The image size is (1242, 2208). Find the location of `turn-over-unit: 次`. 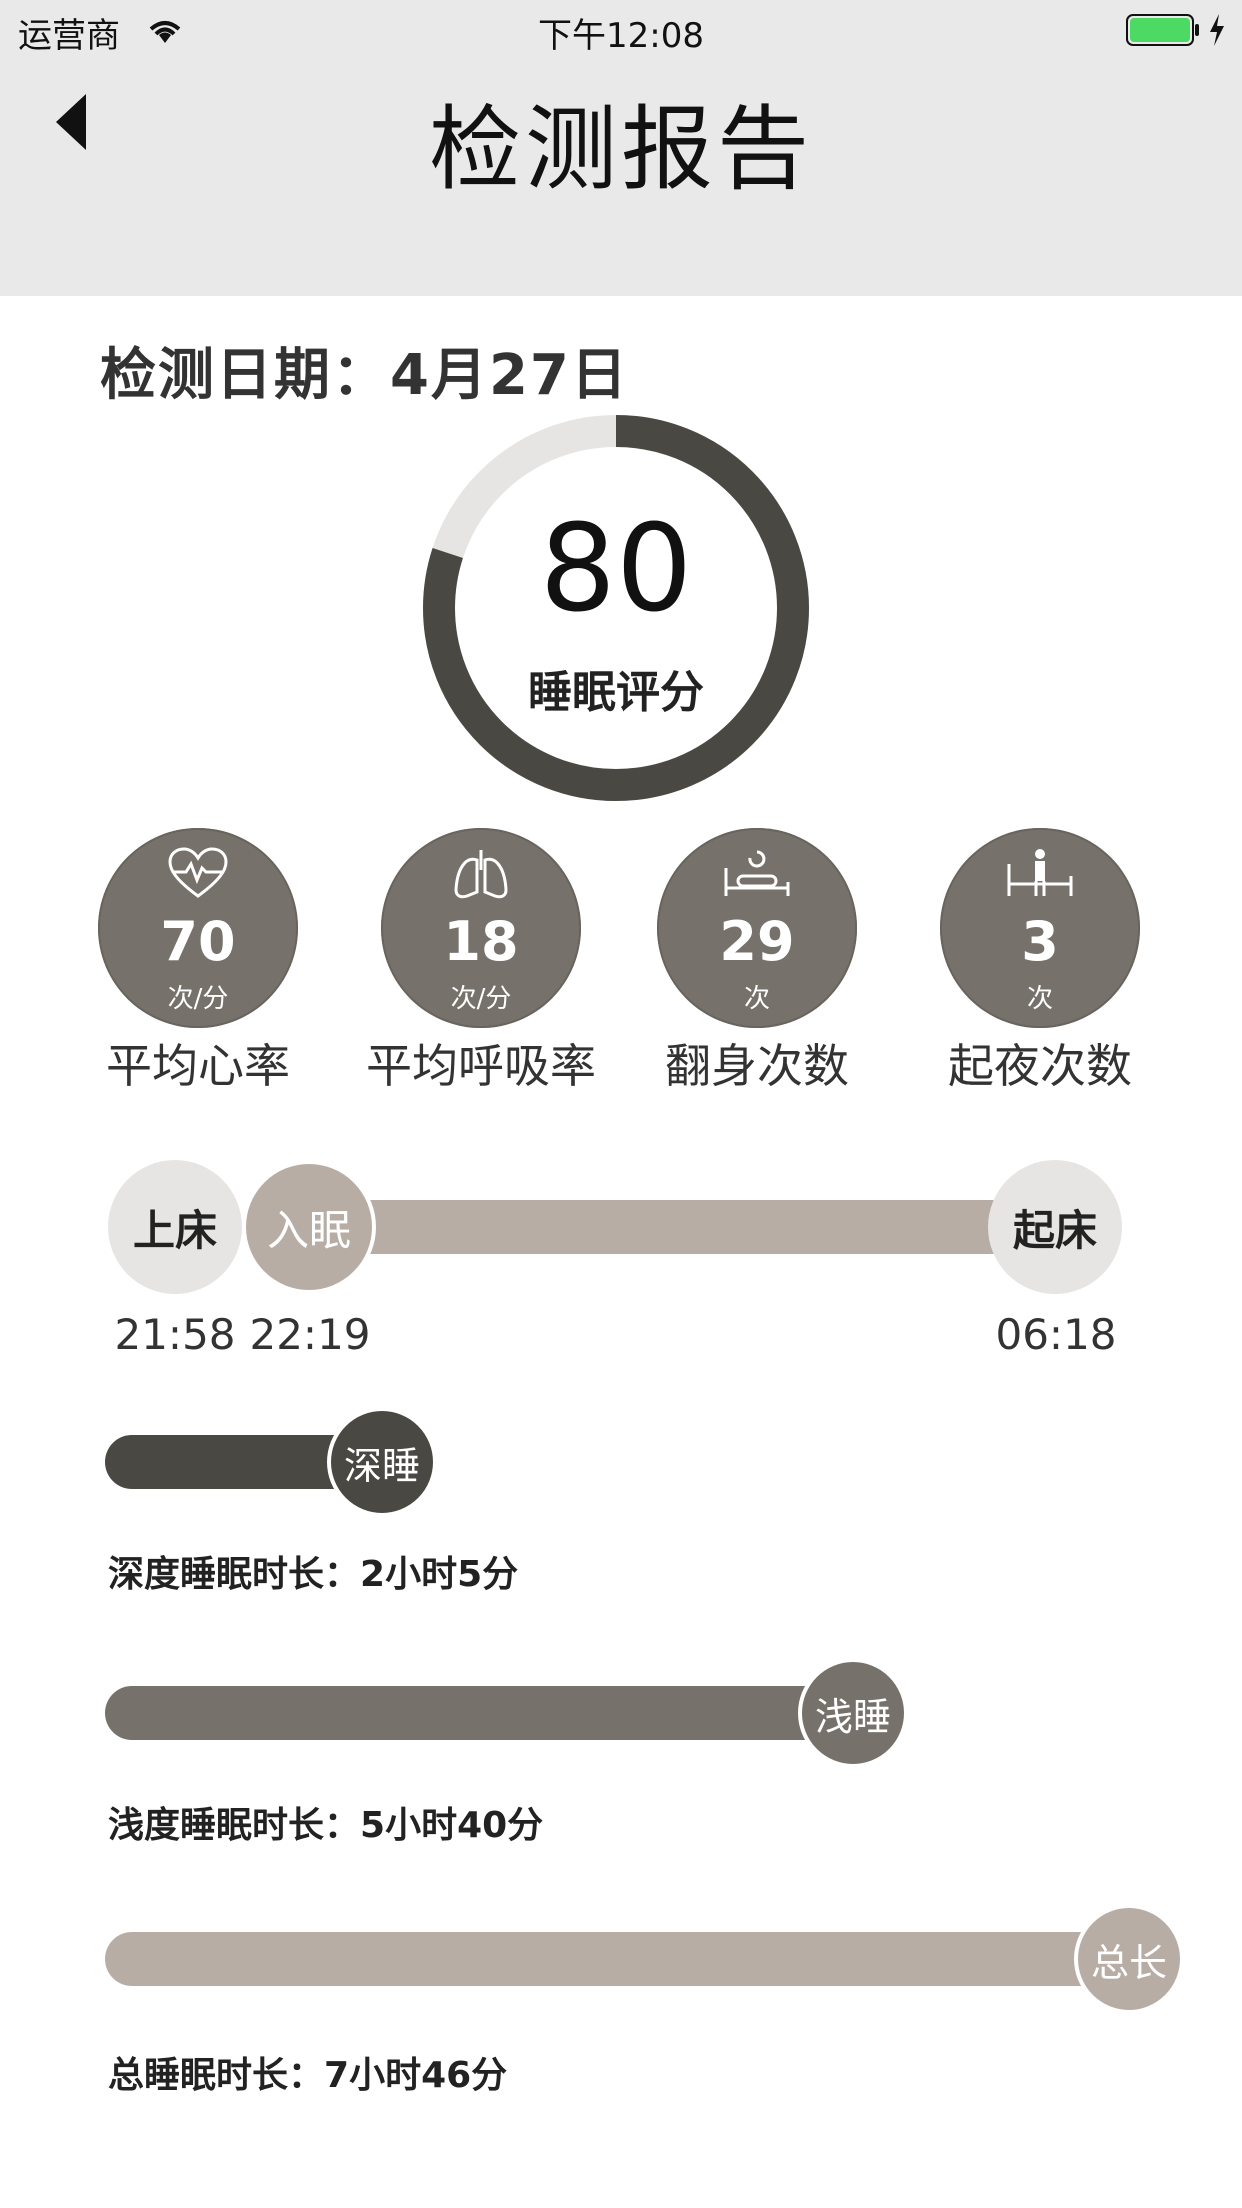

turn-over-unit: 次 is located at coordinates (756, 999).